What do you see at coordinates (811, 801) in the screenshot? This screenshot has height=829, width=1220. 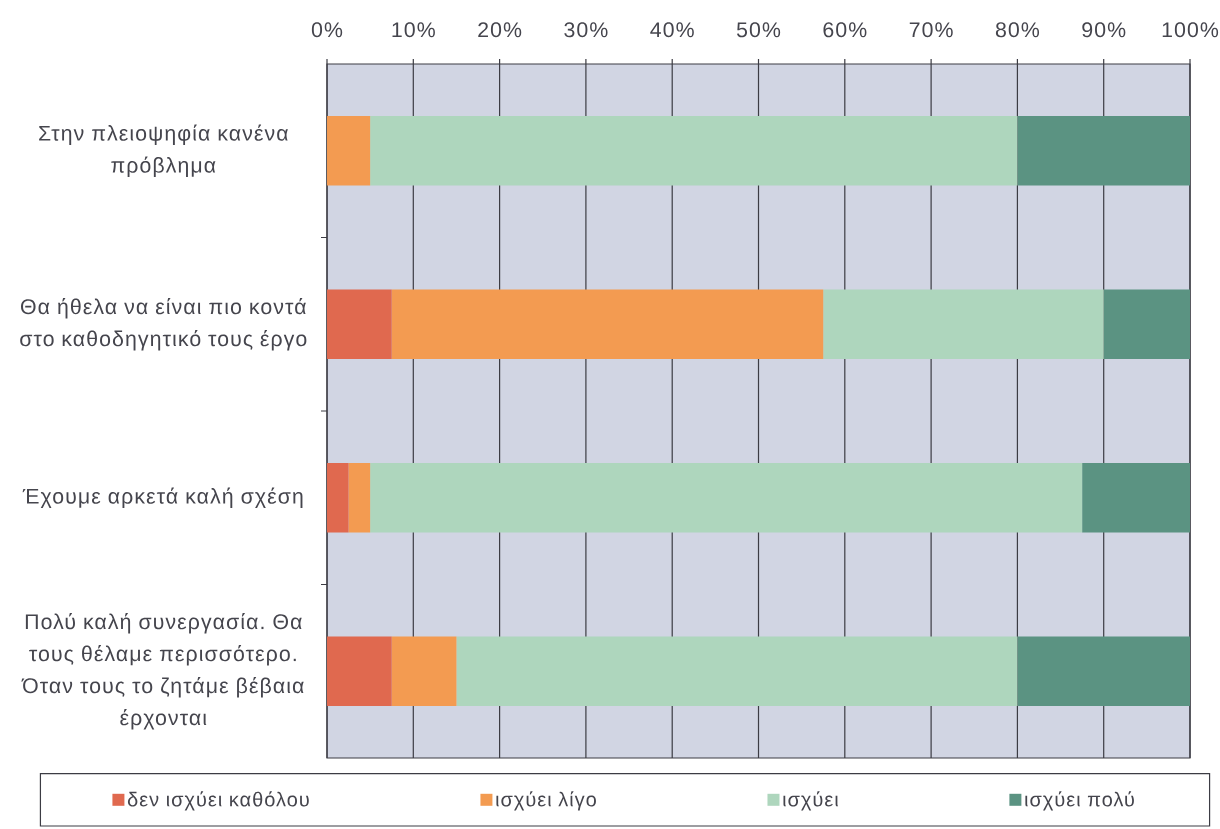 I see `legend-label: ισχύει` at bounding box center [811, 801].